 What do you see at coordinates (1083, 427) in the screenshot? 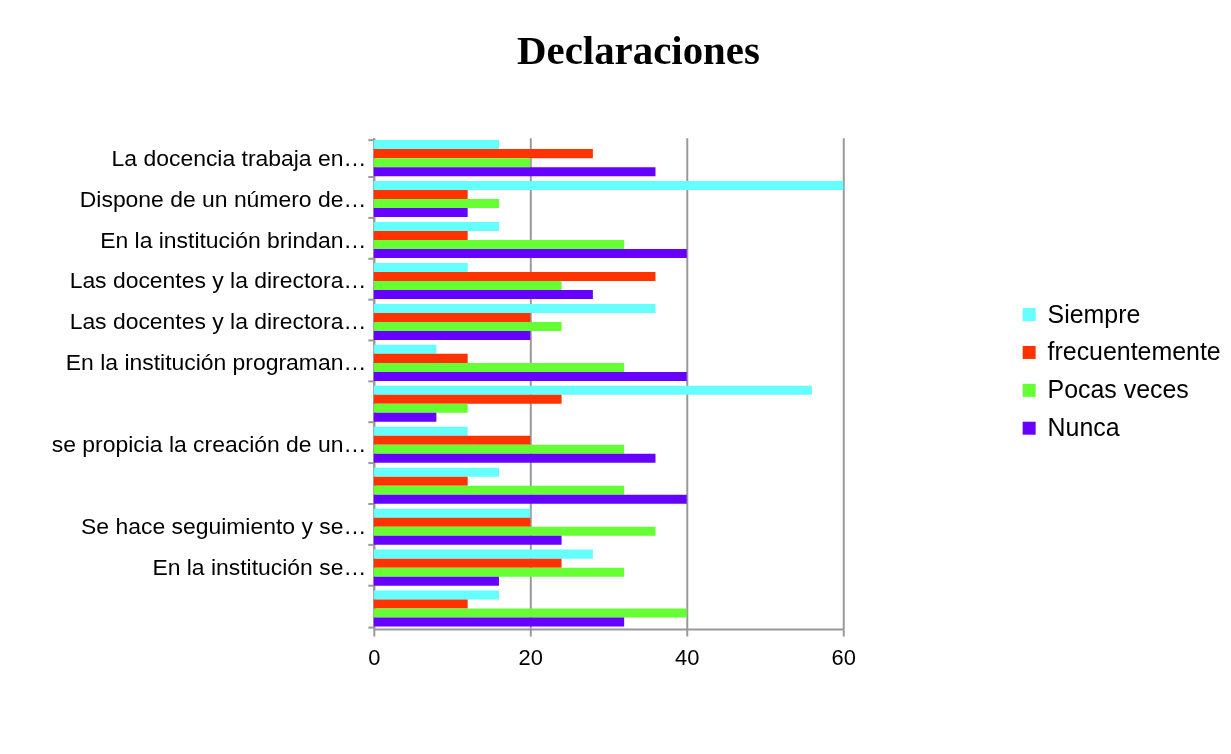
I see `legend-label: Nunca` at bounding box center [1083, 427].